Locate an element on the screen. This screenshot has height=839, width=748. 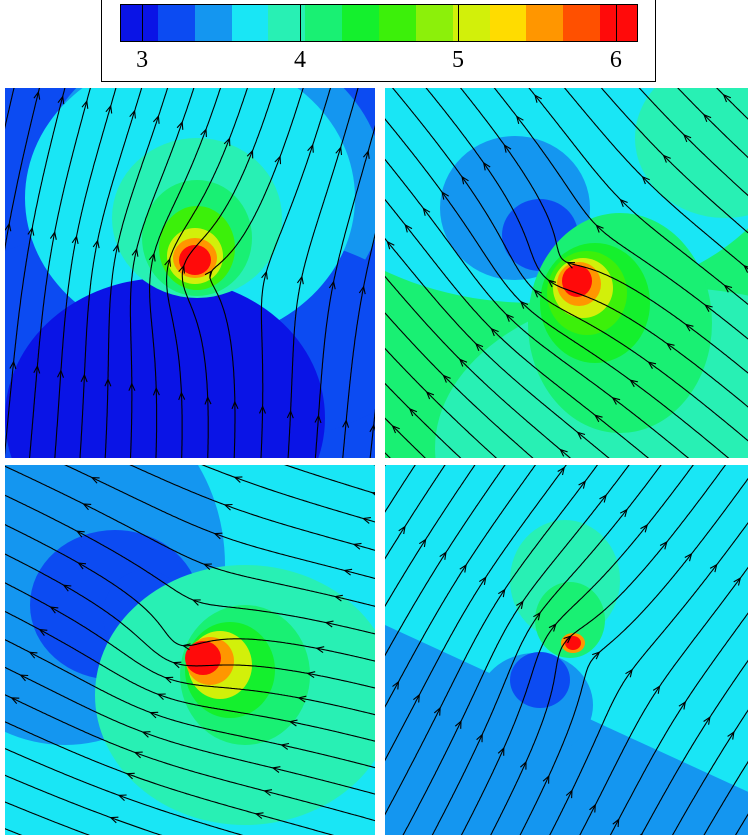
colorbar-tick-label: 3 is located at coordinates (142, 60).